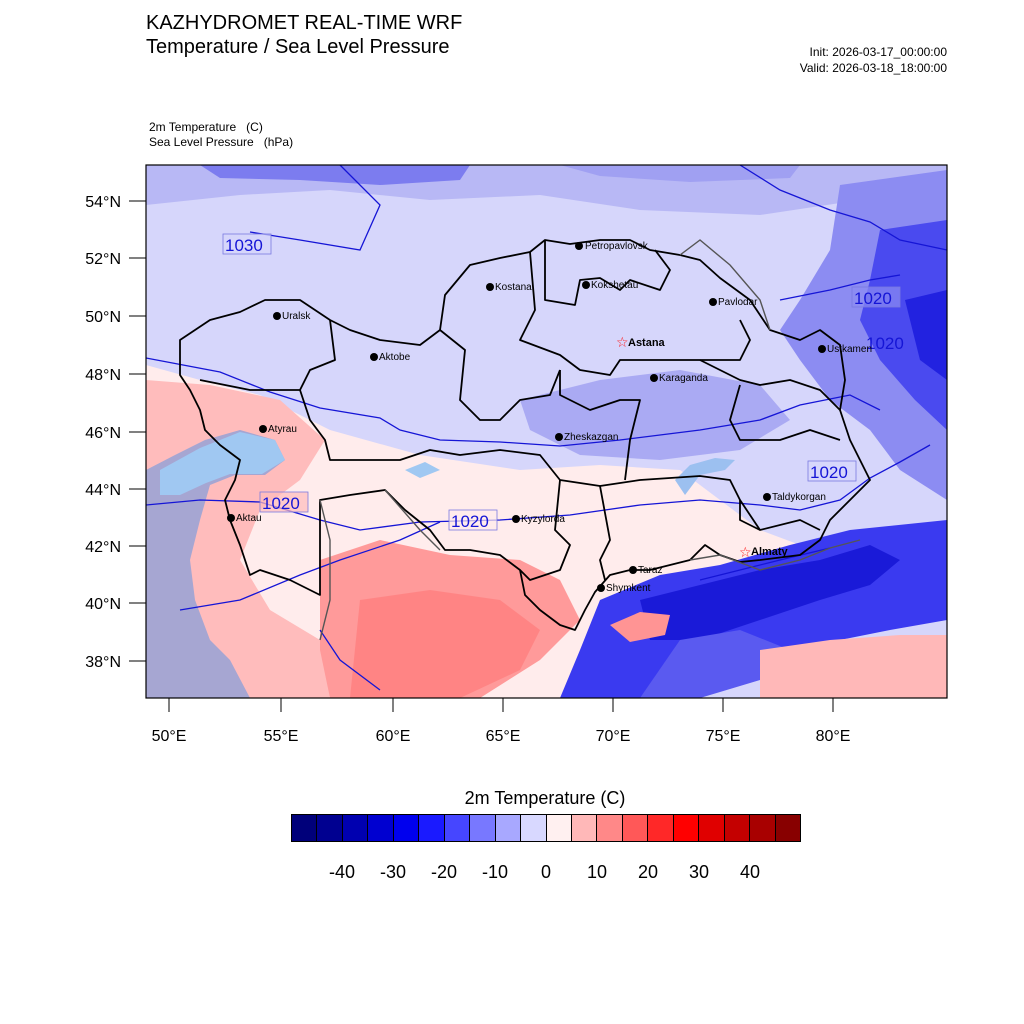  Describe the element at coordinates (723, 736) in the screenshot. I see `lon-tick-75: 75°E` at that location.